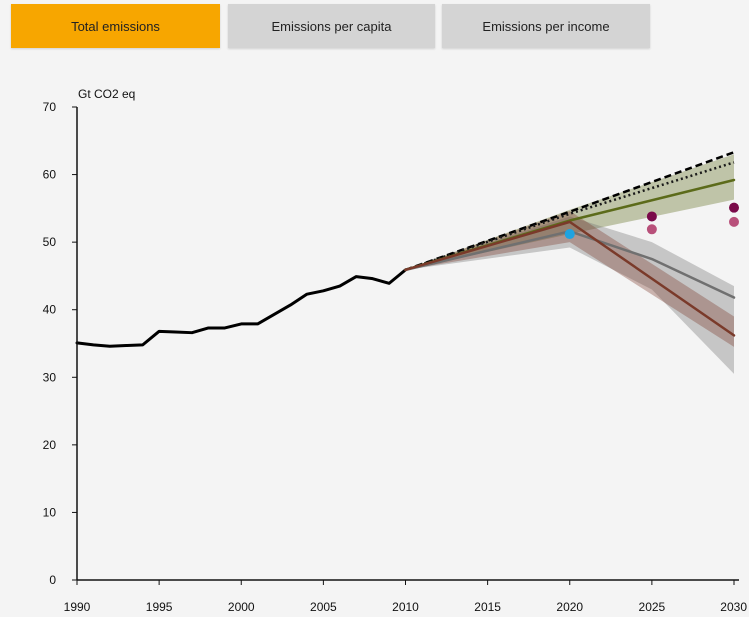 The image size is (749, 617). What do you see at coordinates (50, 175) in the screenshot?
I see `y-tick-label-60: 60` at bounding box center [50, 175].